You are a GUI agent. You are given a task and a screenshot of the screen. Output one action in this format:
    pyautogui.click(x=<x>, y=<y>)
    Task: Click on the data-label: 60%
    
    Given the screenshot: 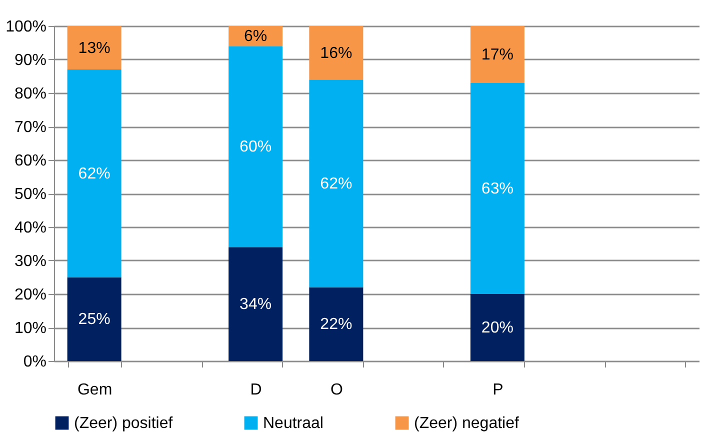 What is the action you would take?
    pyautogui.click(x=256, y=147)
    